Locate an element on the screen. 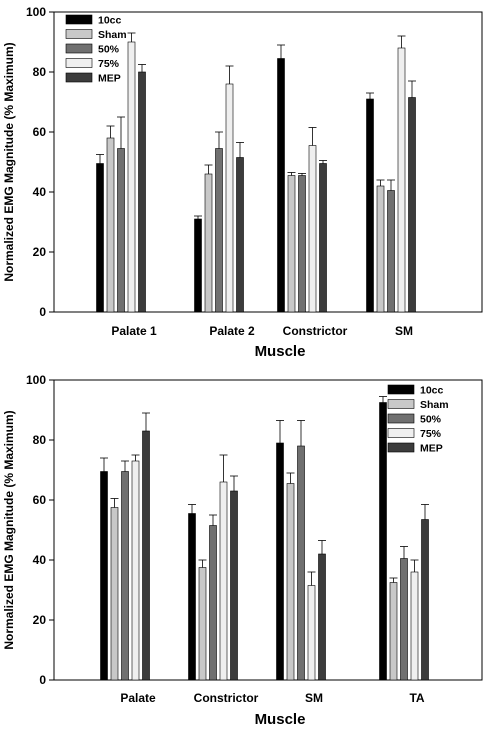 This screenshot has height=733, width=488. y-tick-label: 40 is located at coordinates (40, 192).